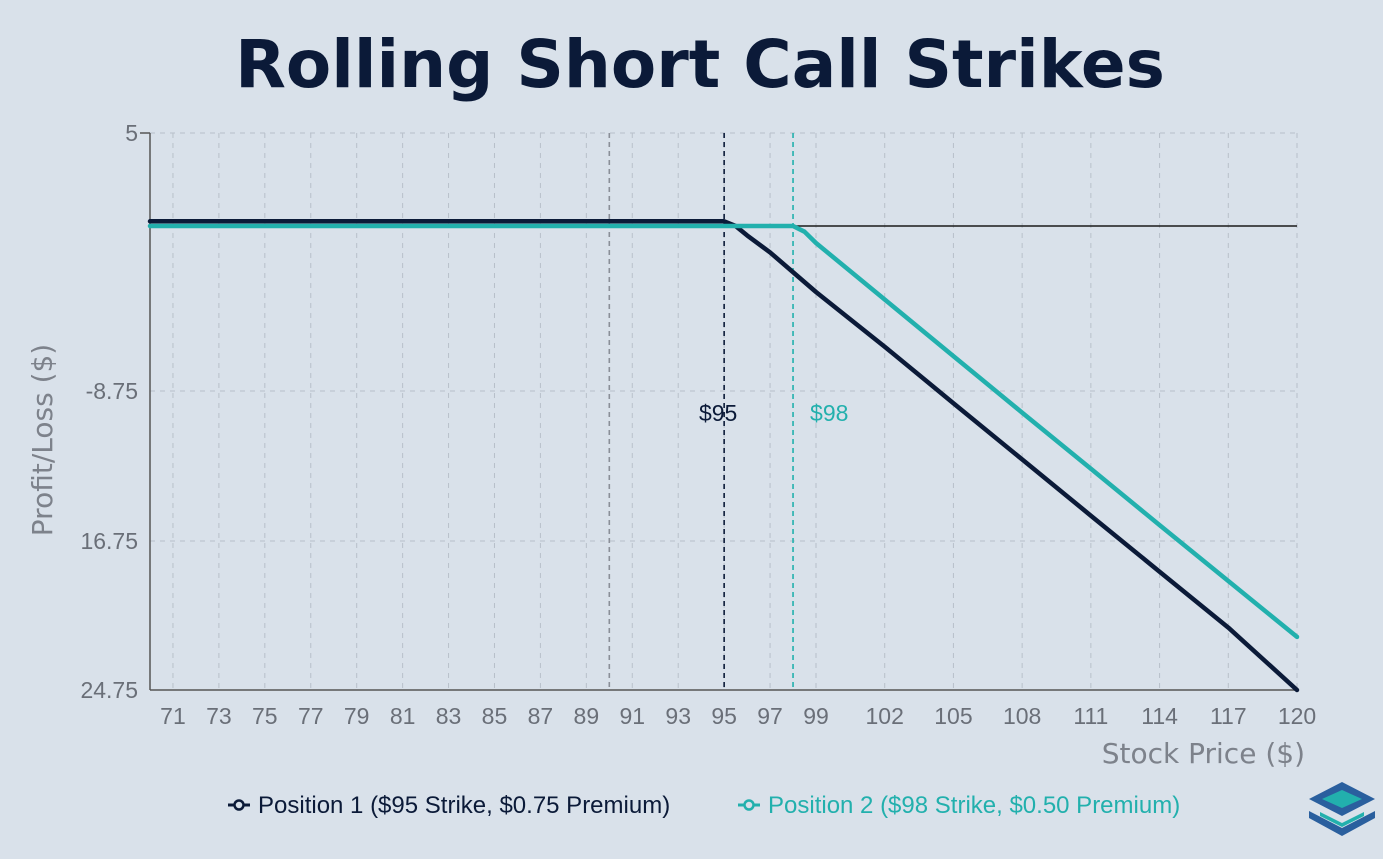 The image size is (1383, 859). What do you see at coordinates (678, 716) in the screenshot?
I see `x-tick-label: 93` at bounding box center [678, 716].